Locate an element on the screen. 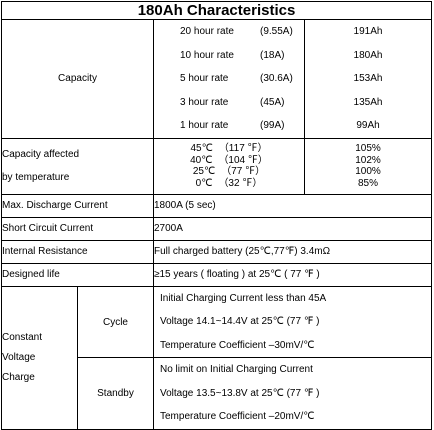  standby-line: Voltage 13.5~13.8V at 25℃ (77 ℉ ) is located at coordinates (240, 393).